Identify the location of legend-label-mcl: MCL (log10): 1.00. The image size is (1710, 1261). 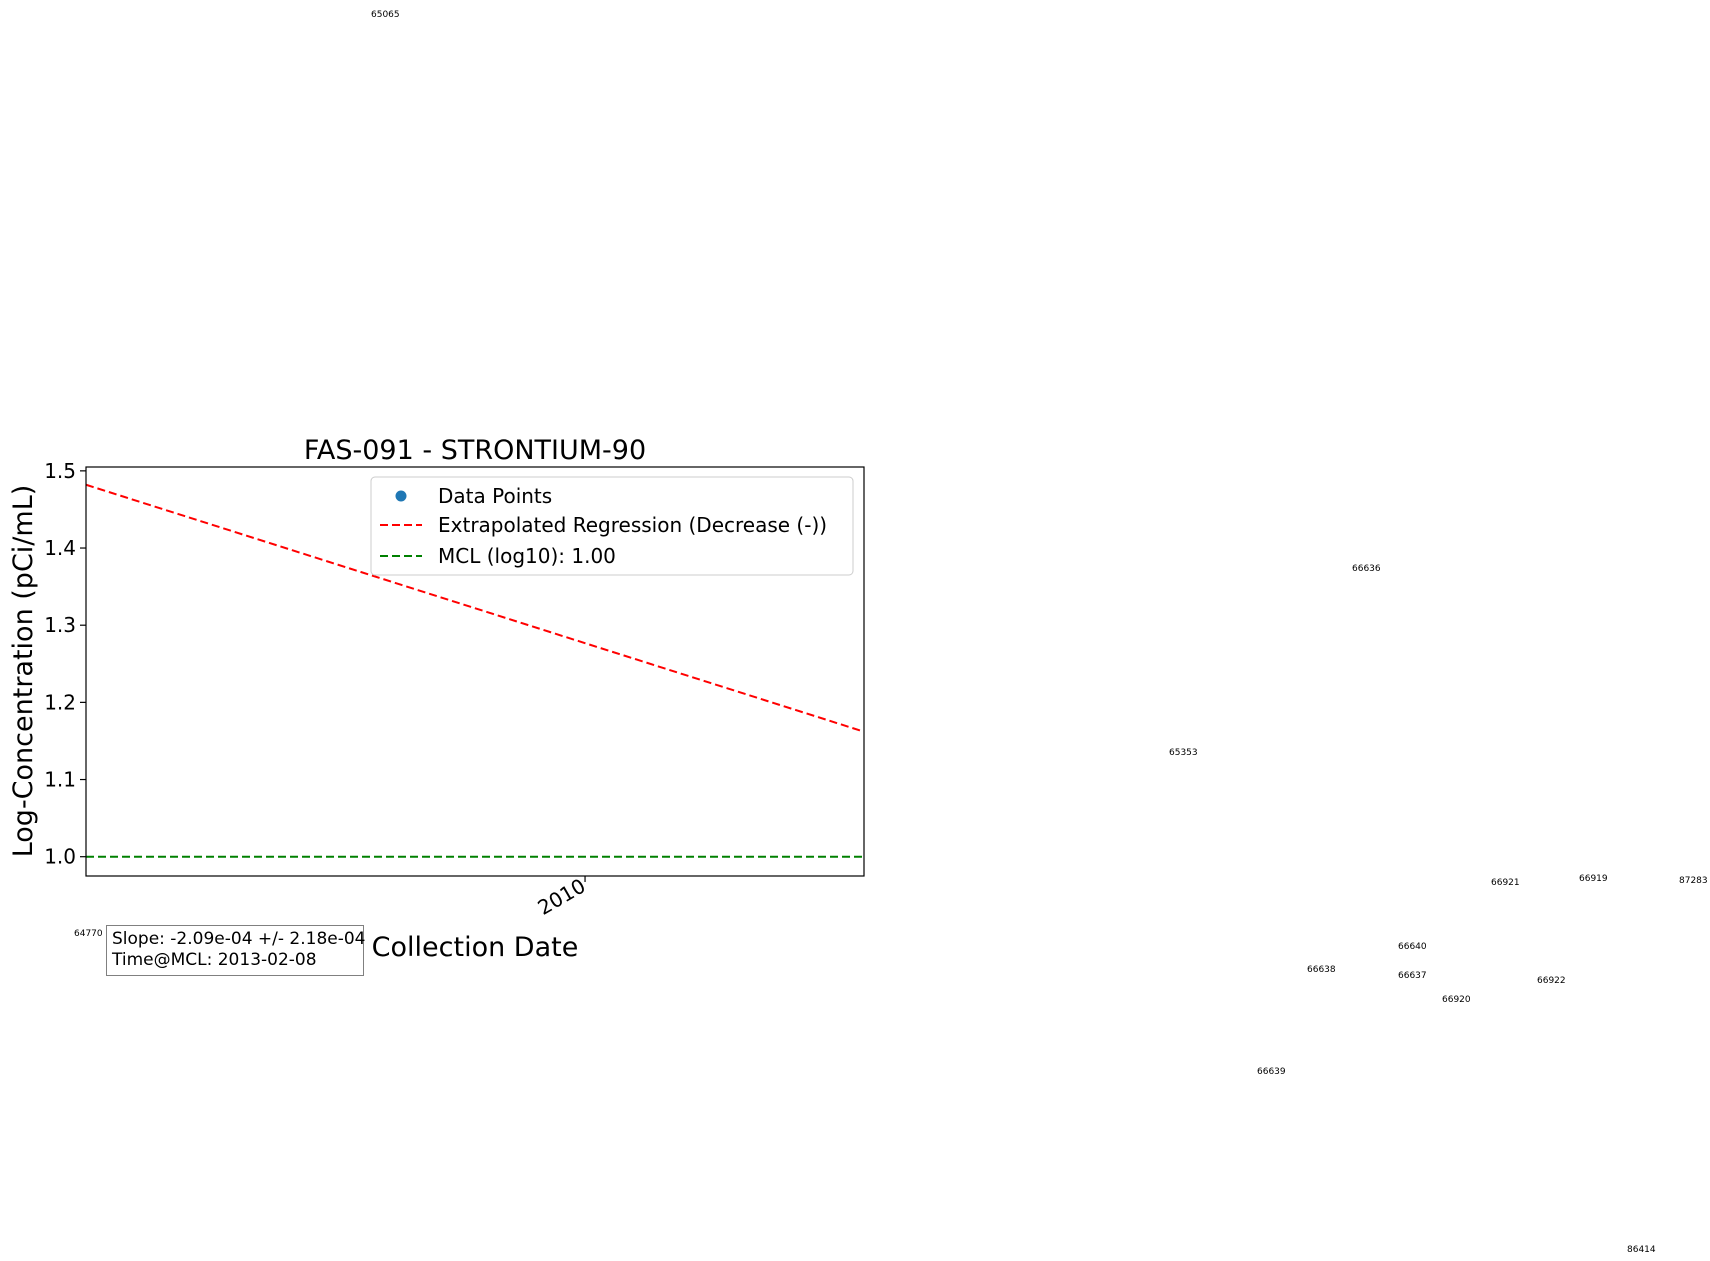
(527, 556).